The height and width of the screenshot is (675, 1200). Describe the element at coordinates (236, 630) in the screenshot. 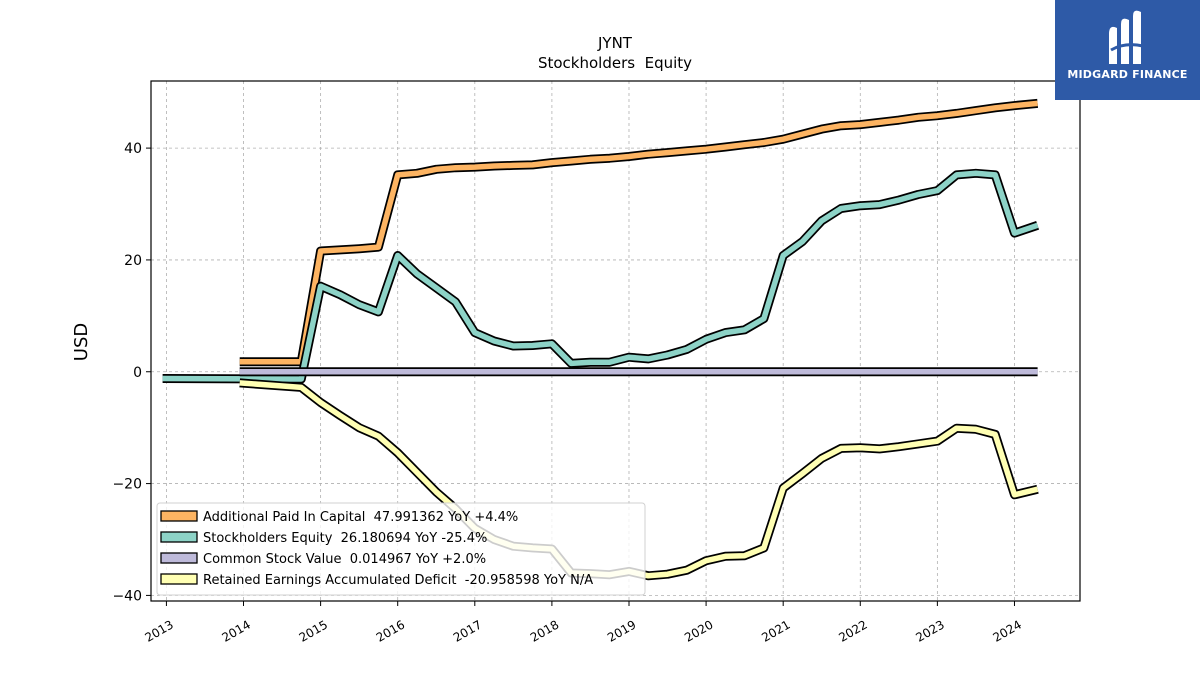

I see `x-tick-label: 2014` at that location.